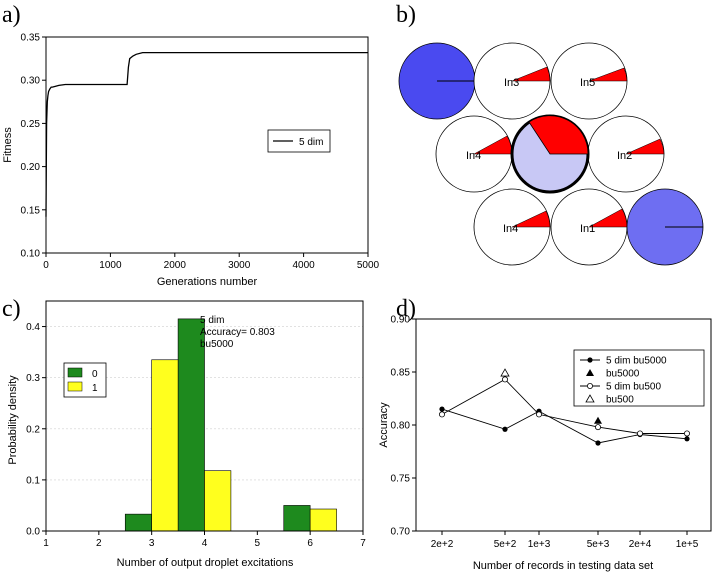 Image resolution: width=717 pixels, height=574 pixels. I want to click on chart-a-ytick-label: 0.15, so click(31, 210).